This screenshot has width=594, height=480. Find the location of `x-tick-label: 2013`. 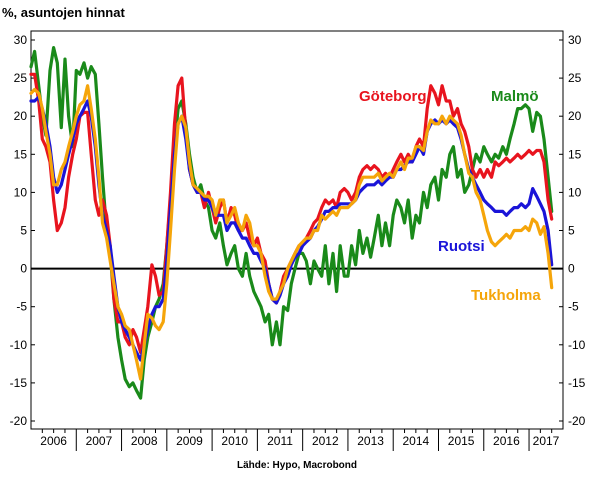

x-tick-label: 2013 is located at coordinates (370, 441).